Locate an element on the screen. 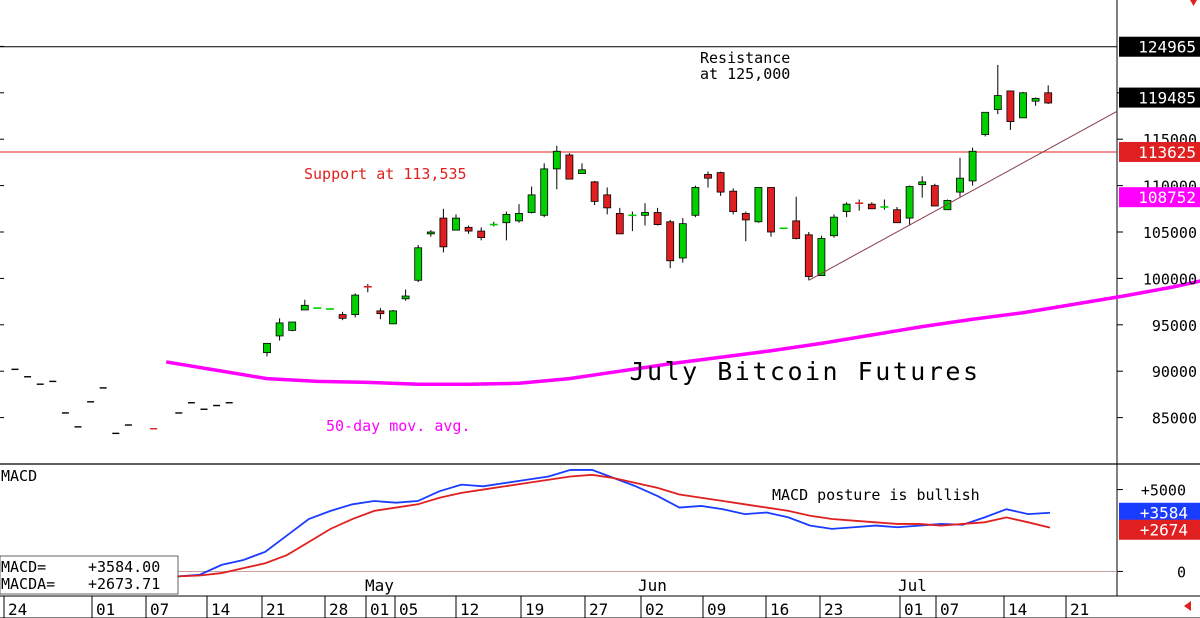  macd-y-tick-label: 0 is located at coordinates (1181, 572).